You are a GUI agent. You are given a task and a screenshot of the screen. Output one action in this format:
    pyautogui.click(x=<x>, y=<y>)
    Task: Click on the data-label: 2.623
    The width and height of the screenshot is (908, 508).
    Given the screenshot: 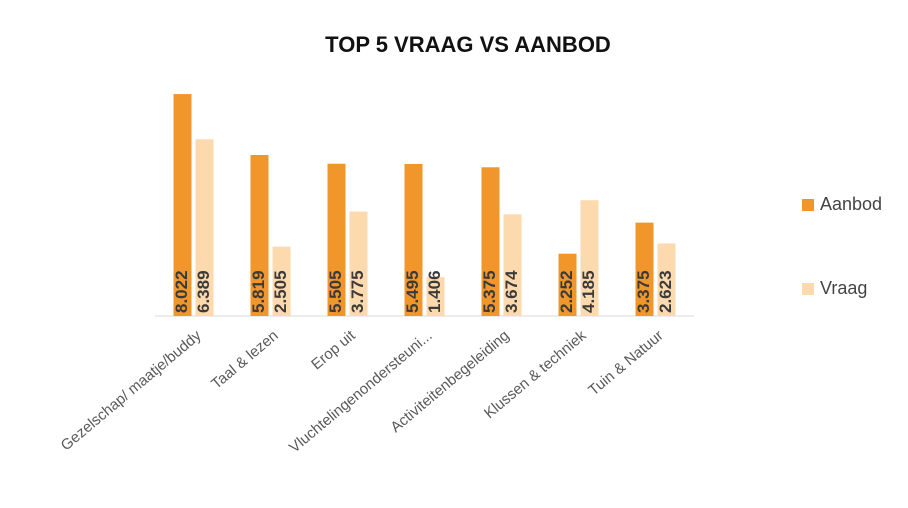 What is the action you would take?
    pyautogui.click(x=665, y=291)
    